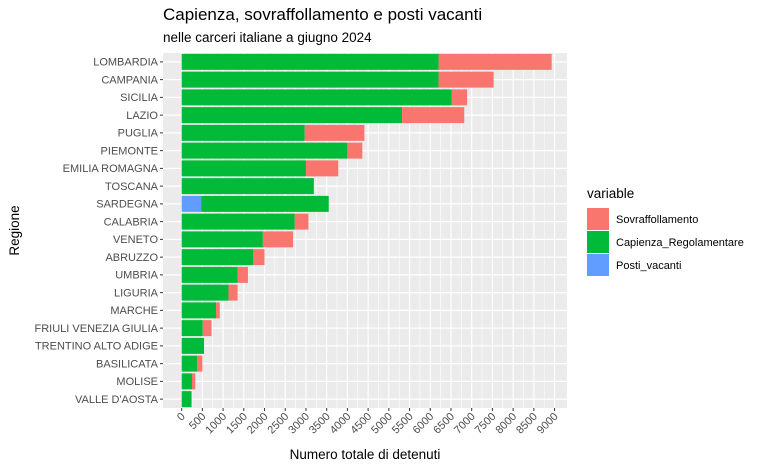 Image resolution: width=774 pixels, height=470 pixels. Describe the element at coordinates (117, 400) in the screenshot. I see `y-tick-label: VALLE D'AOSTA` at that location.